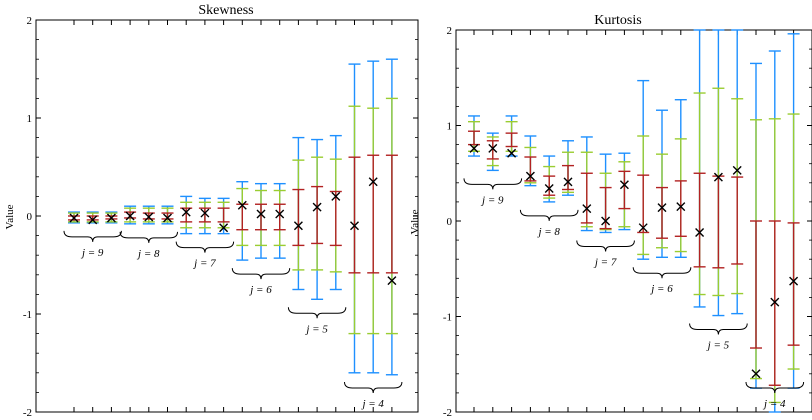 The width and height of the screenshot is (812, 420). Describe the element at coordinates (10, 216) in the screenshot. I see `skewness-y-axis-label: Value` at that location.